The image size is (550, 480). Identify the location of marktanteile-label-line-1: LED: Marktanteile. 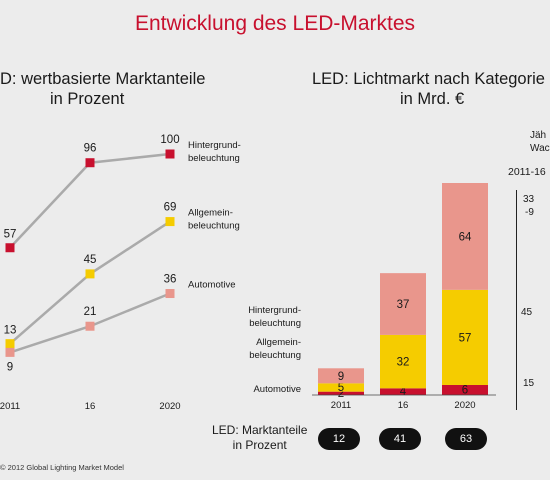
(260, 430).